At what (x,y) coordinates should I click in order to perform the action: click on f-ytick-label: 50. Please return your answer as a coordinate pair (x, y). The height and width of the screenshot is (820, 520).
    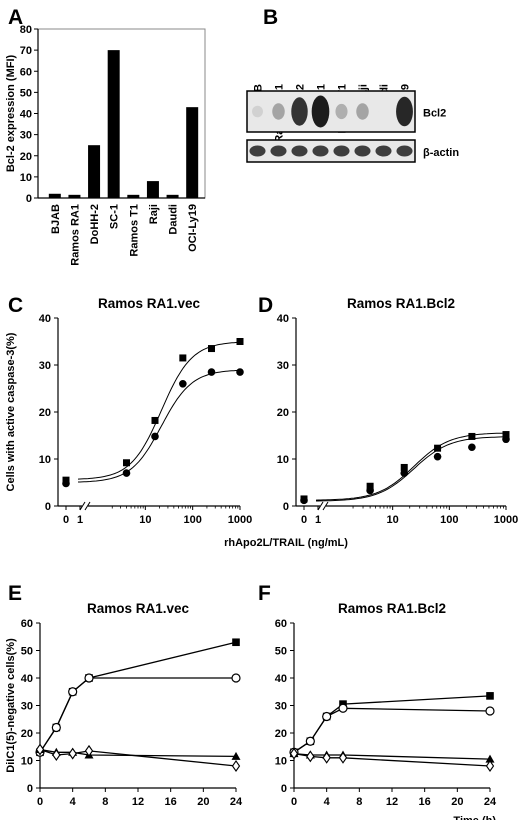
    Looking at the image, I should click on (281, 652).